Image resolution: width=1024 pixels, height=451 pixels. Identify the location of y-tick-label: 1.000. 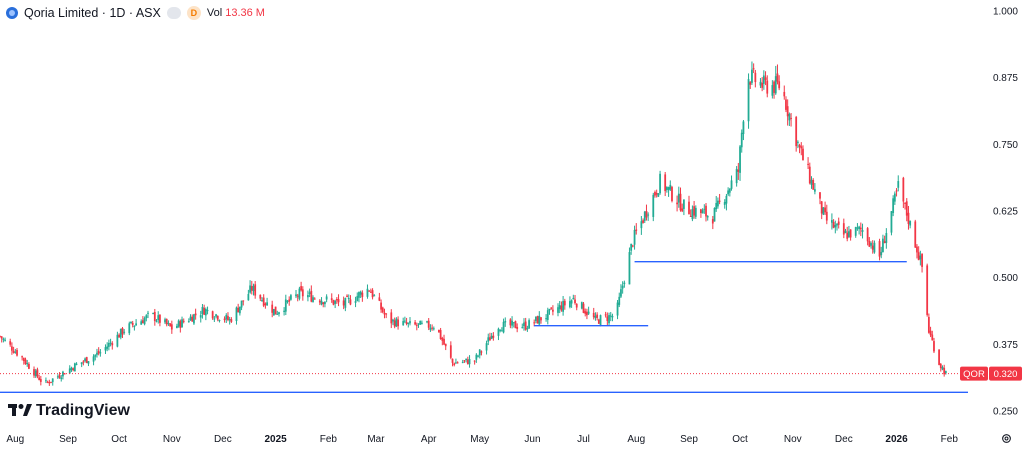
(1005, 12).